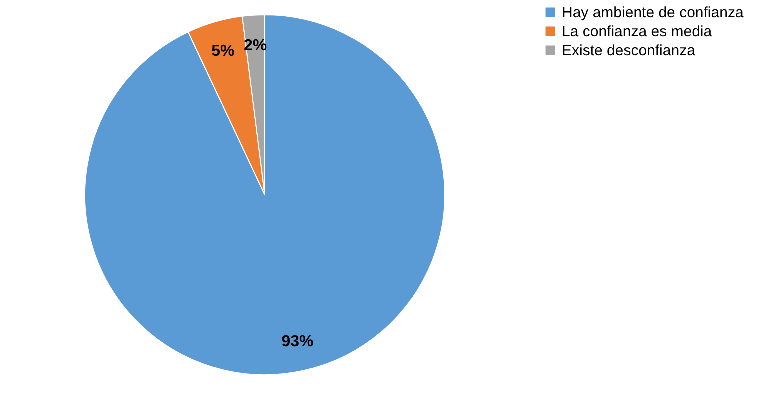 This screenshot has width=769, height=414. What do you see at coordinates (298, 341) in the screenshot?
I see `data-label: 93%` at bounding box center [298, 341].